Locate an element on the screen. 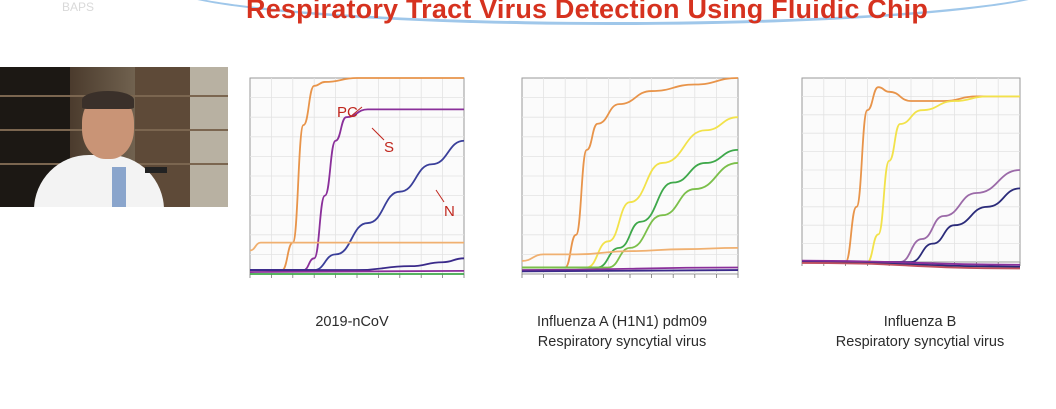 Image resolution: width=1056 pixels, height=409 pixels. caption-line: 2019-nCoV is located at coordinates (352, 322).